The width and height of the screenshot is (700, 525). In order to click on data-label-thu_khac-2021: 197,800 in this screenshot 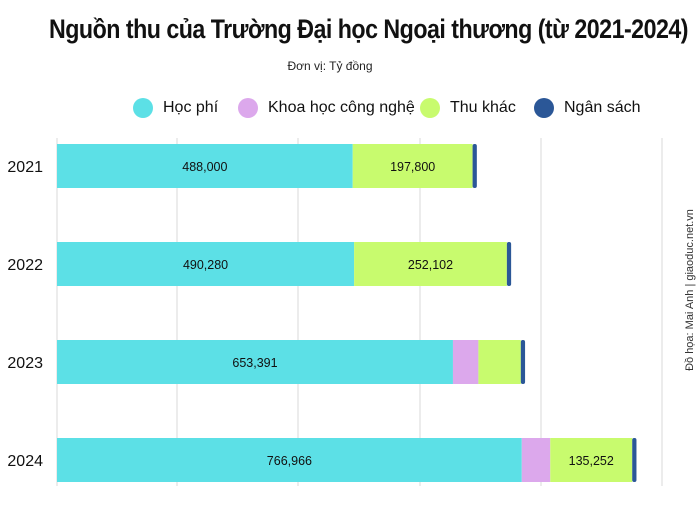, I will do `click(412, 167)`.